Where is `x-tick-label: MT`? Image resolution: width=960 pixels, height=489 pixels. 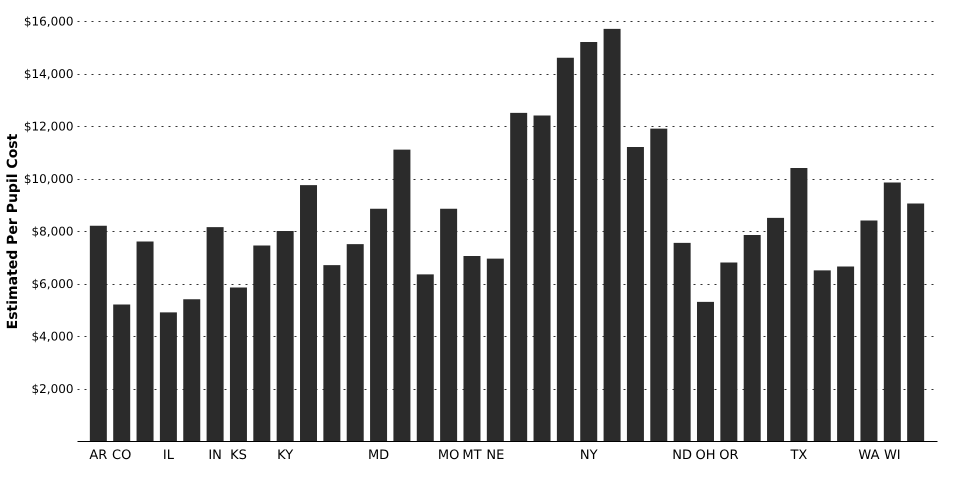
x-tick-label: MT is located at coordinates (472, 455).